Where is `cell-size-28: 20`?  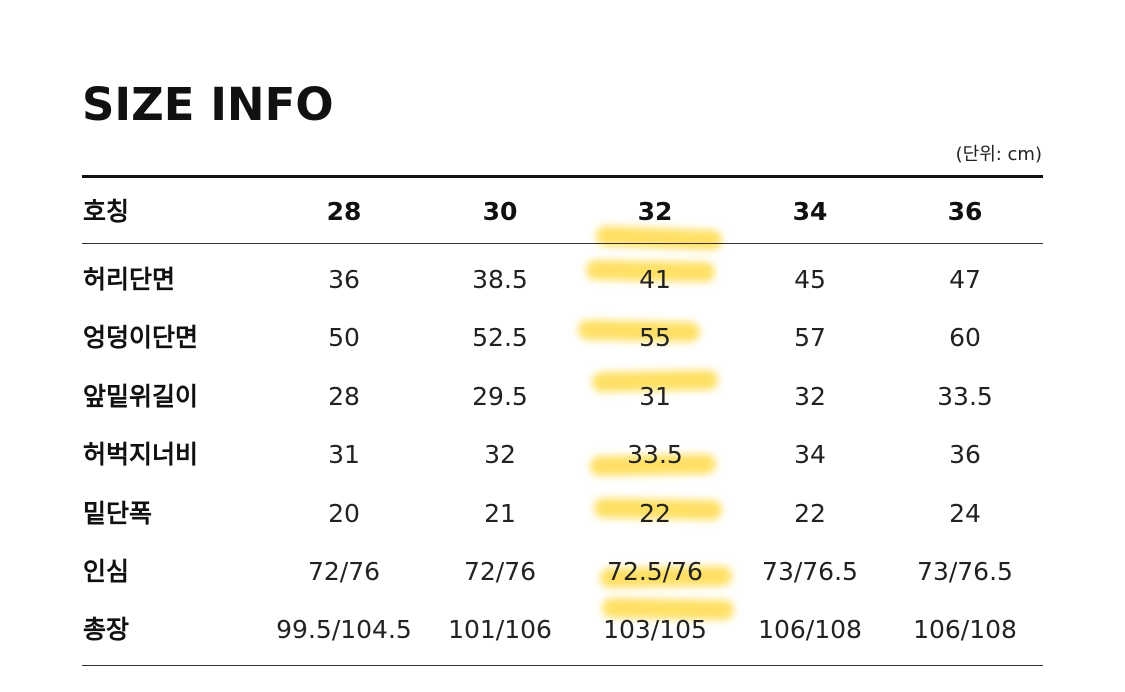
cell-size-28: 20 is located at coordinates (344, 513).